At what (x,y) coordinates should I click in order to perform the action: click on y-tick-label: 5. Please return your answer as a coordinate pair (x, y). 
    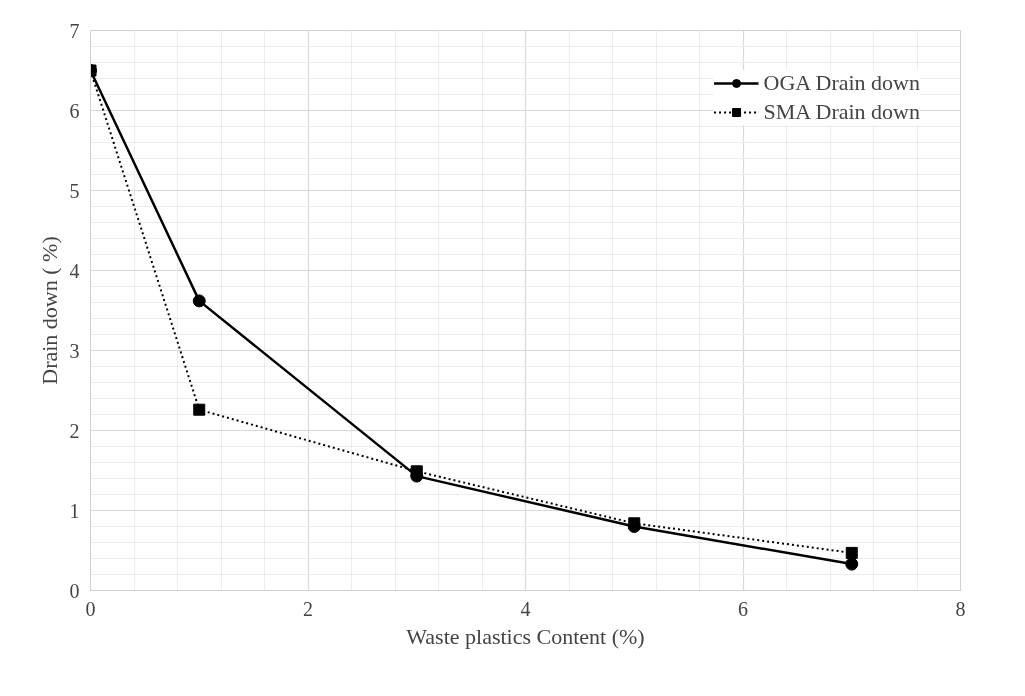
    Looking at the image, I should click on (74, 190).